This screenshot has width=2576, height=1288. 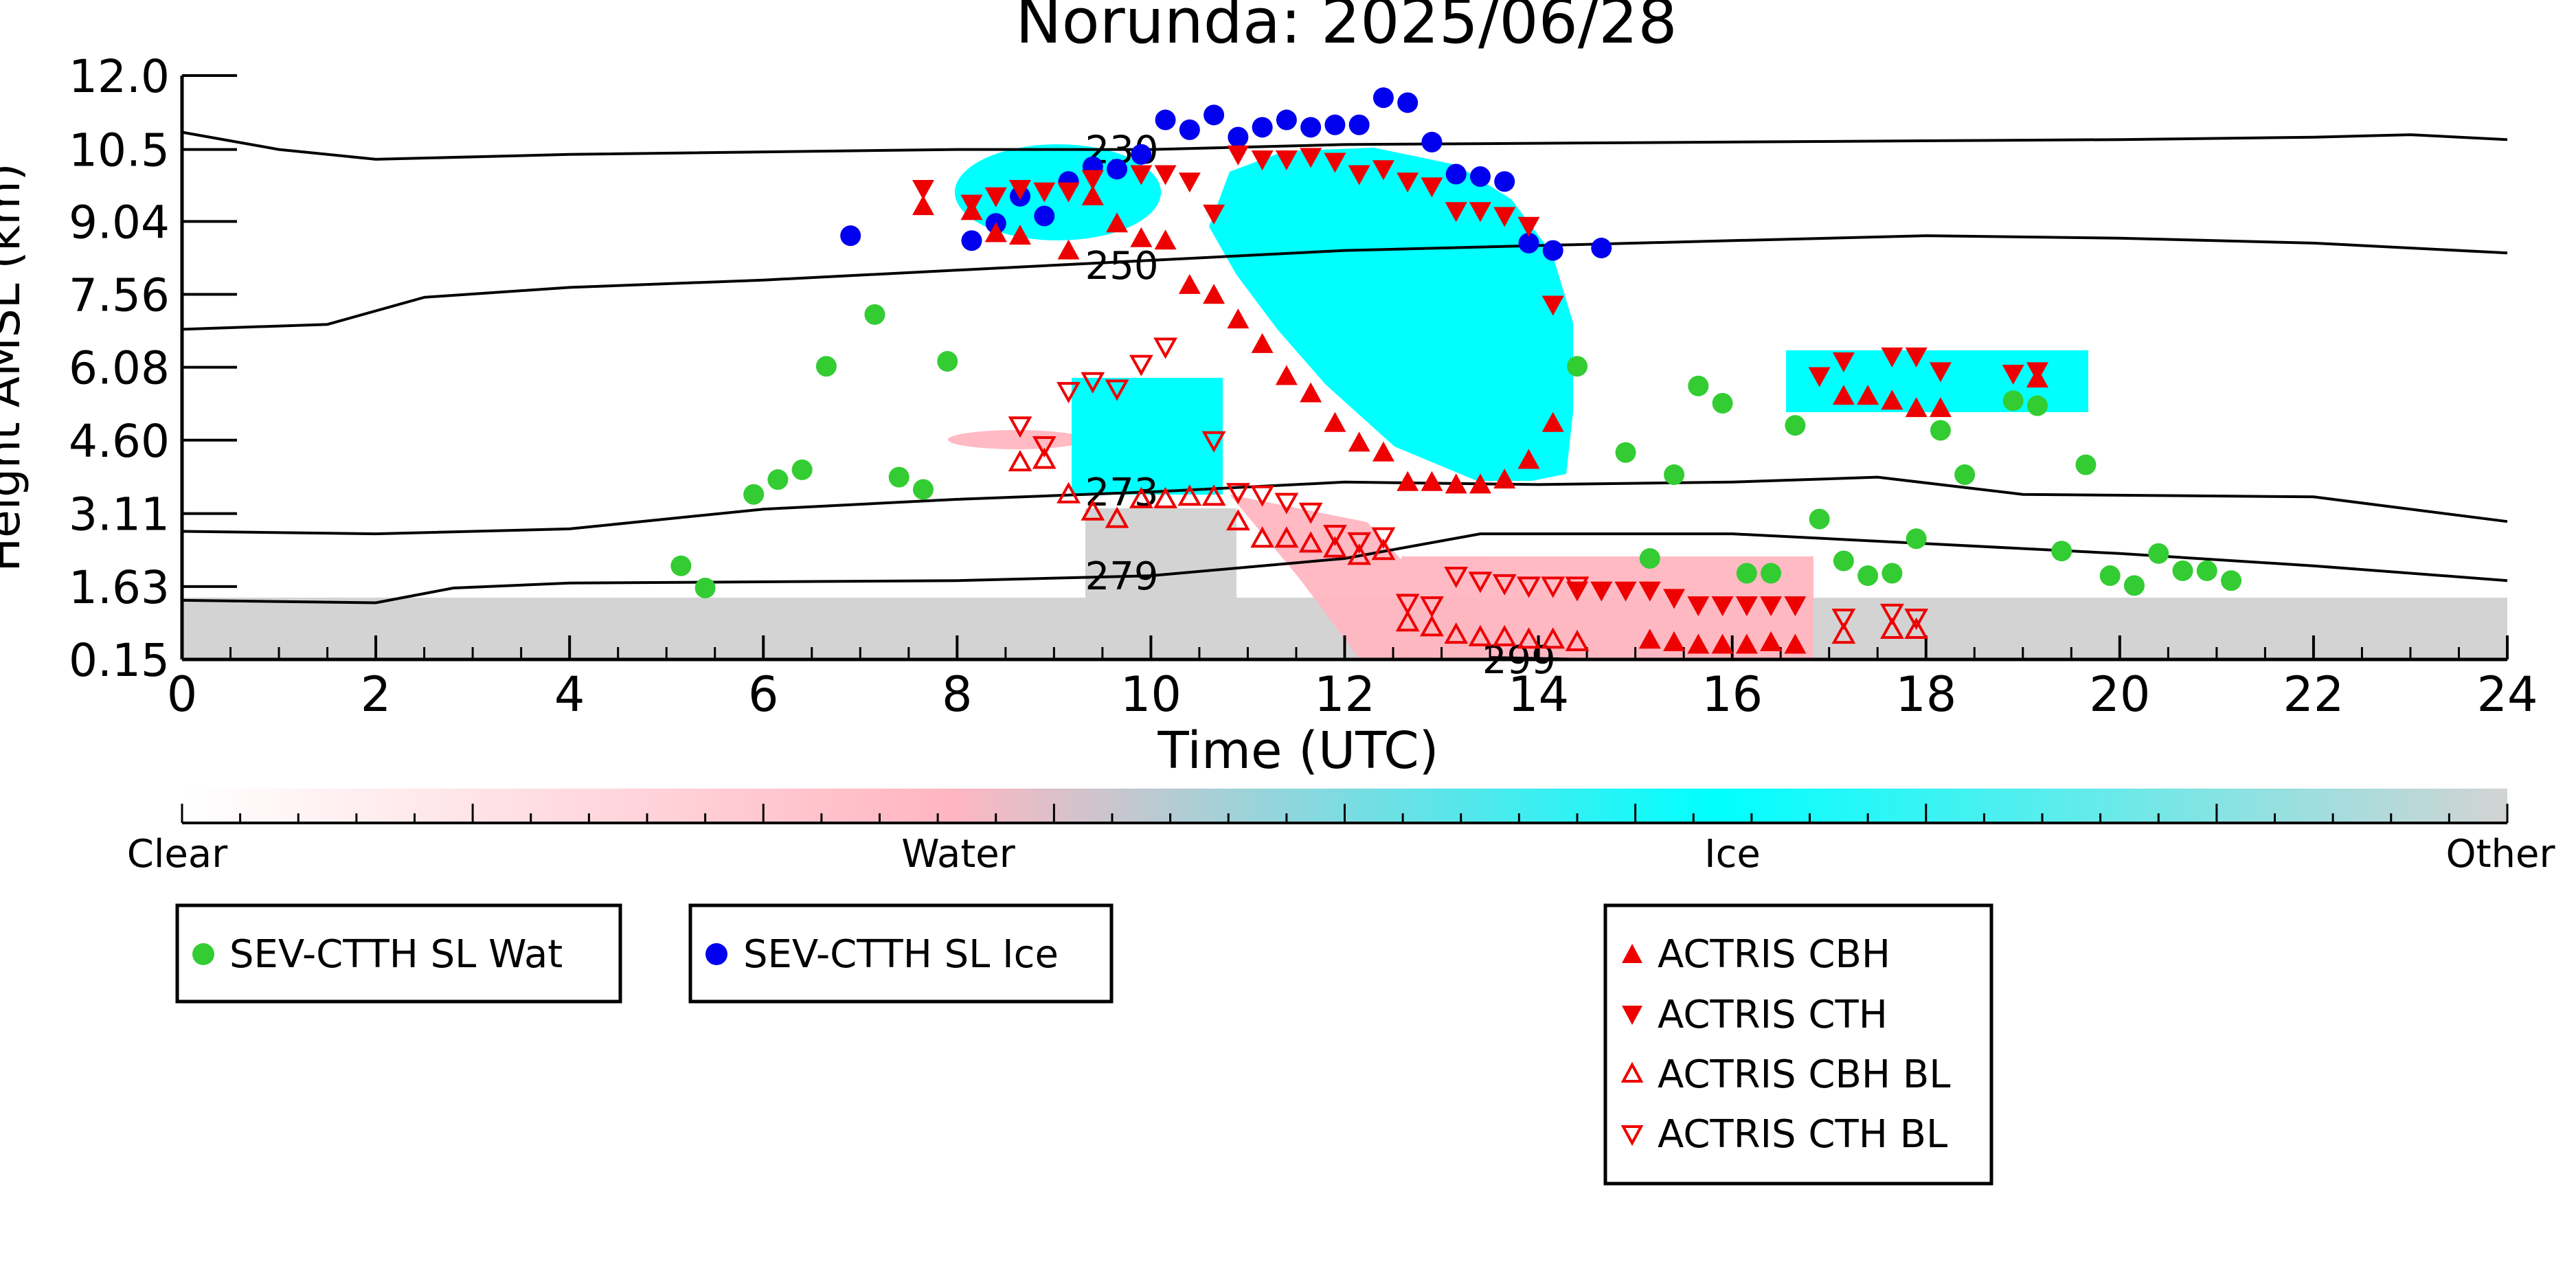 I want to click on colorbar-label-other: Other, so click(x=2500, y=854).